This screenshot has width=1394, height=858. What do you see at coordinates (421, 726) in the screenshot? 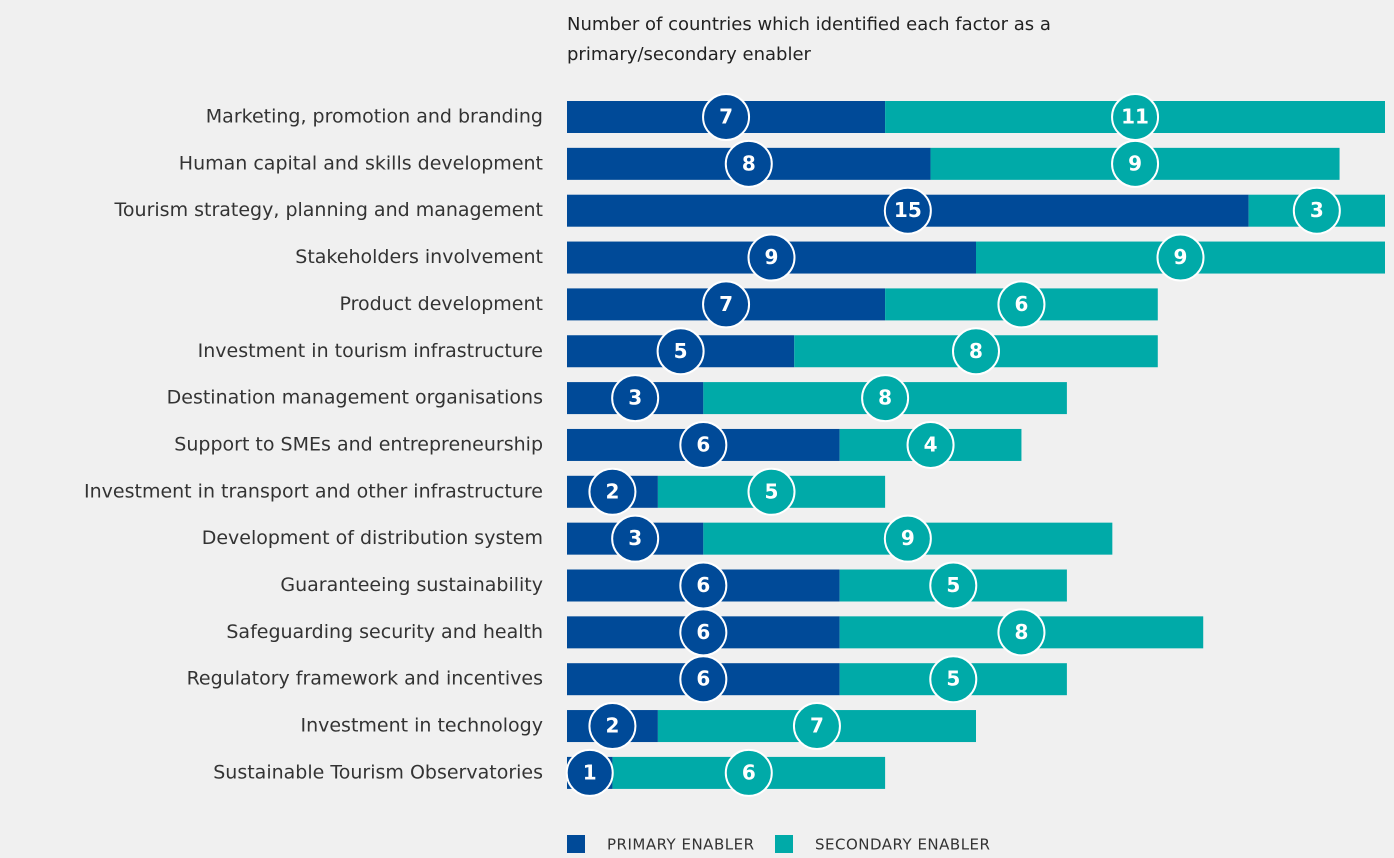
I see `category-label: Investment in technology` at bounding box center [421, 726].